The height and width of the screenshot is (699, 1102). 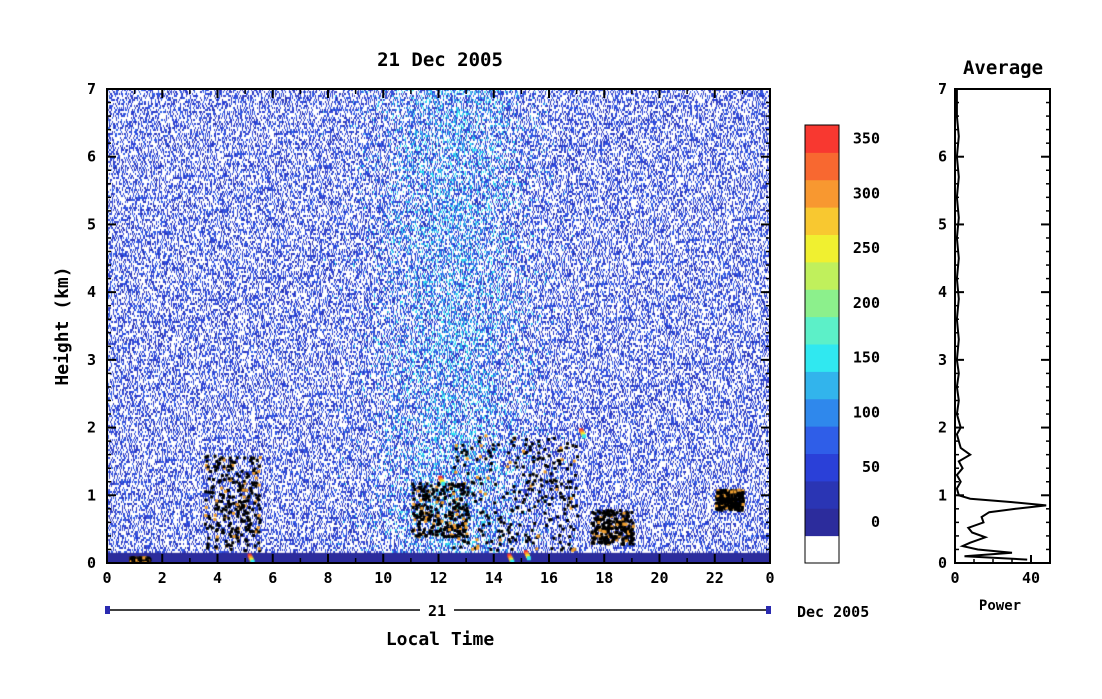 I want to click on date-axis-end-marker, so click(x=768, y=610).